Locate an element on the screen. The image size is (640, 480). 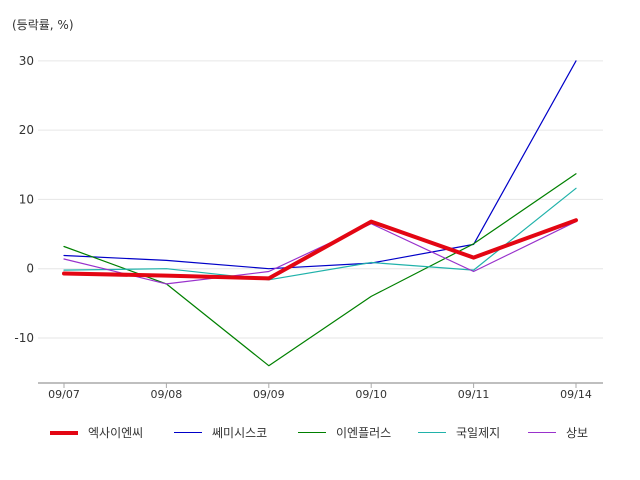
y-tick-label: 20 is located at coordinates (26, 130).